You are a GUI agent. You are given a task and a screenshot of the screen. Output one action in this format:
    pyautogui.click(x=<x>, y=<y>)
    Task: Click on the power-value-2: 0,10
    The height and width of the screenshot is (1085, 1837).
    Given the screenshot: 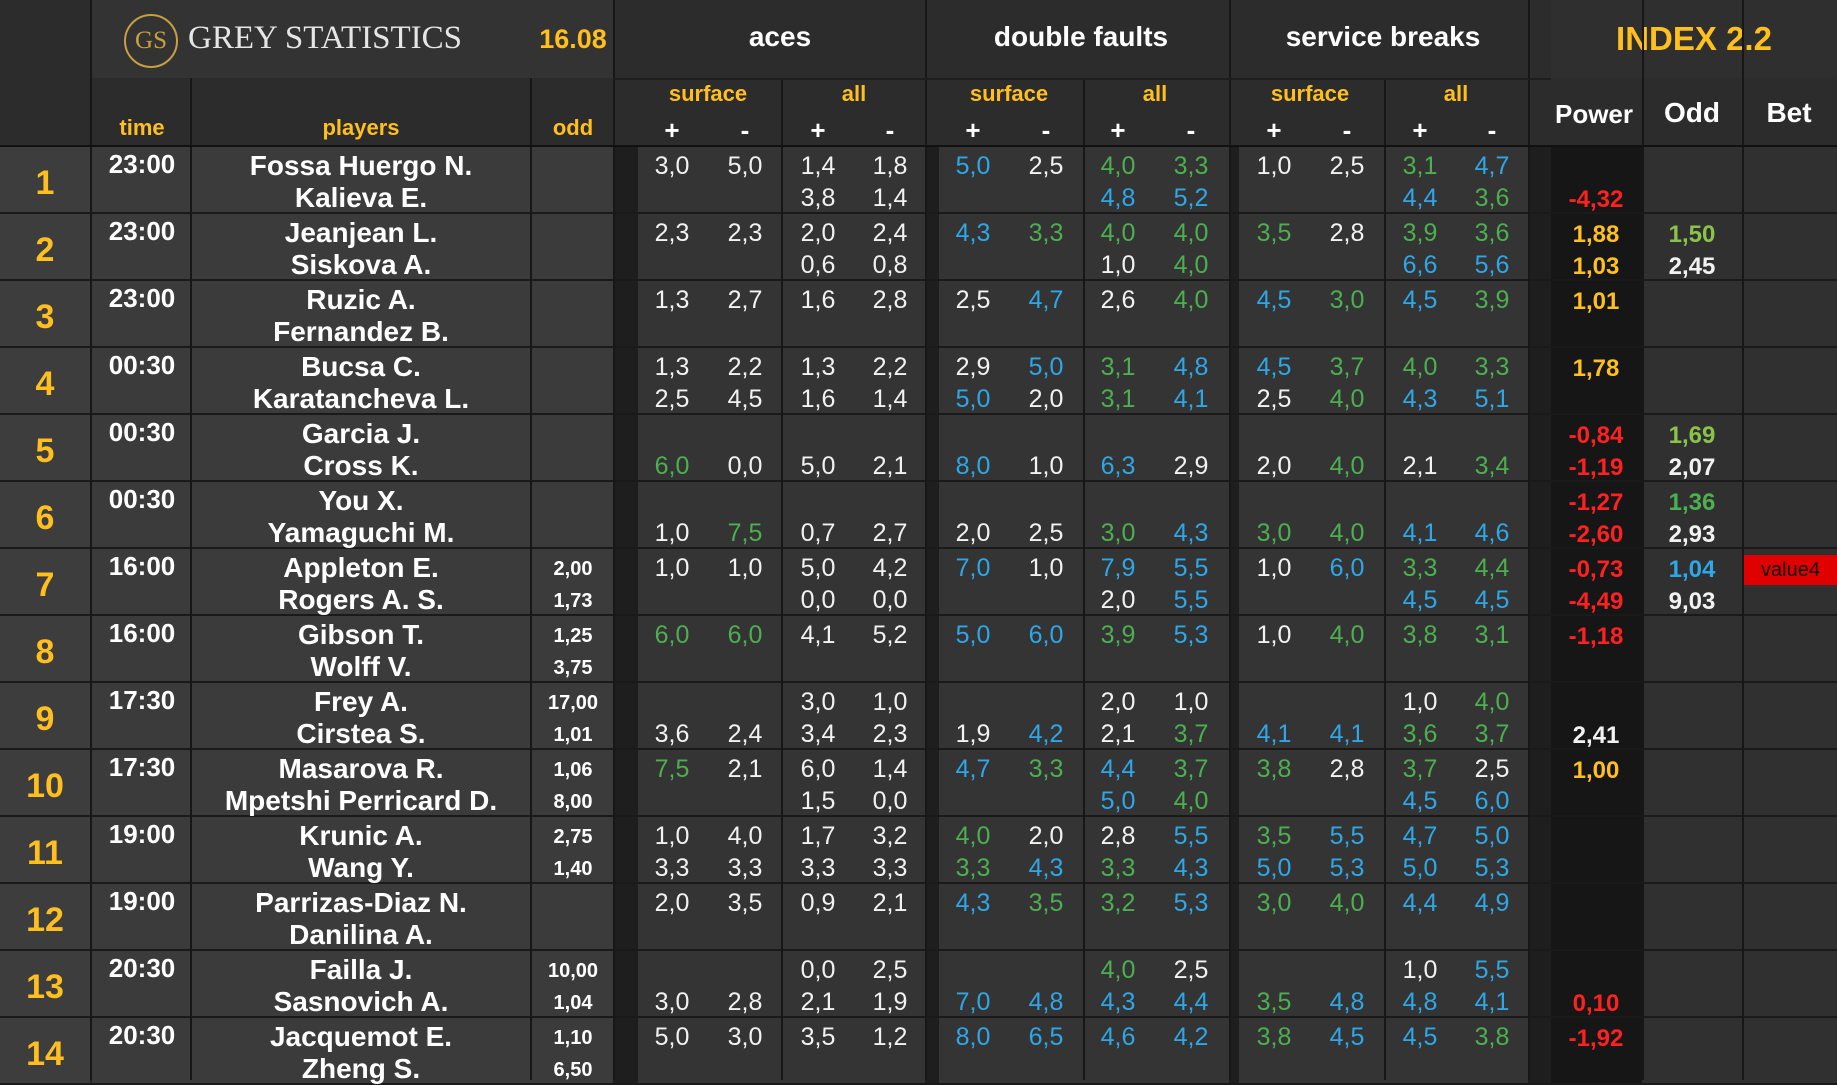 What is the action you would take?
    pyautogui.click(x=1596, y=1003)
    